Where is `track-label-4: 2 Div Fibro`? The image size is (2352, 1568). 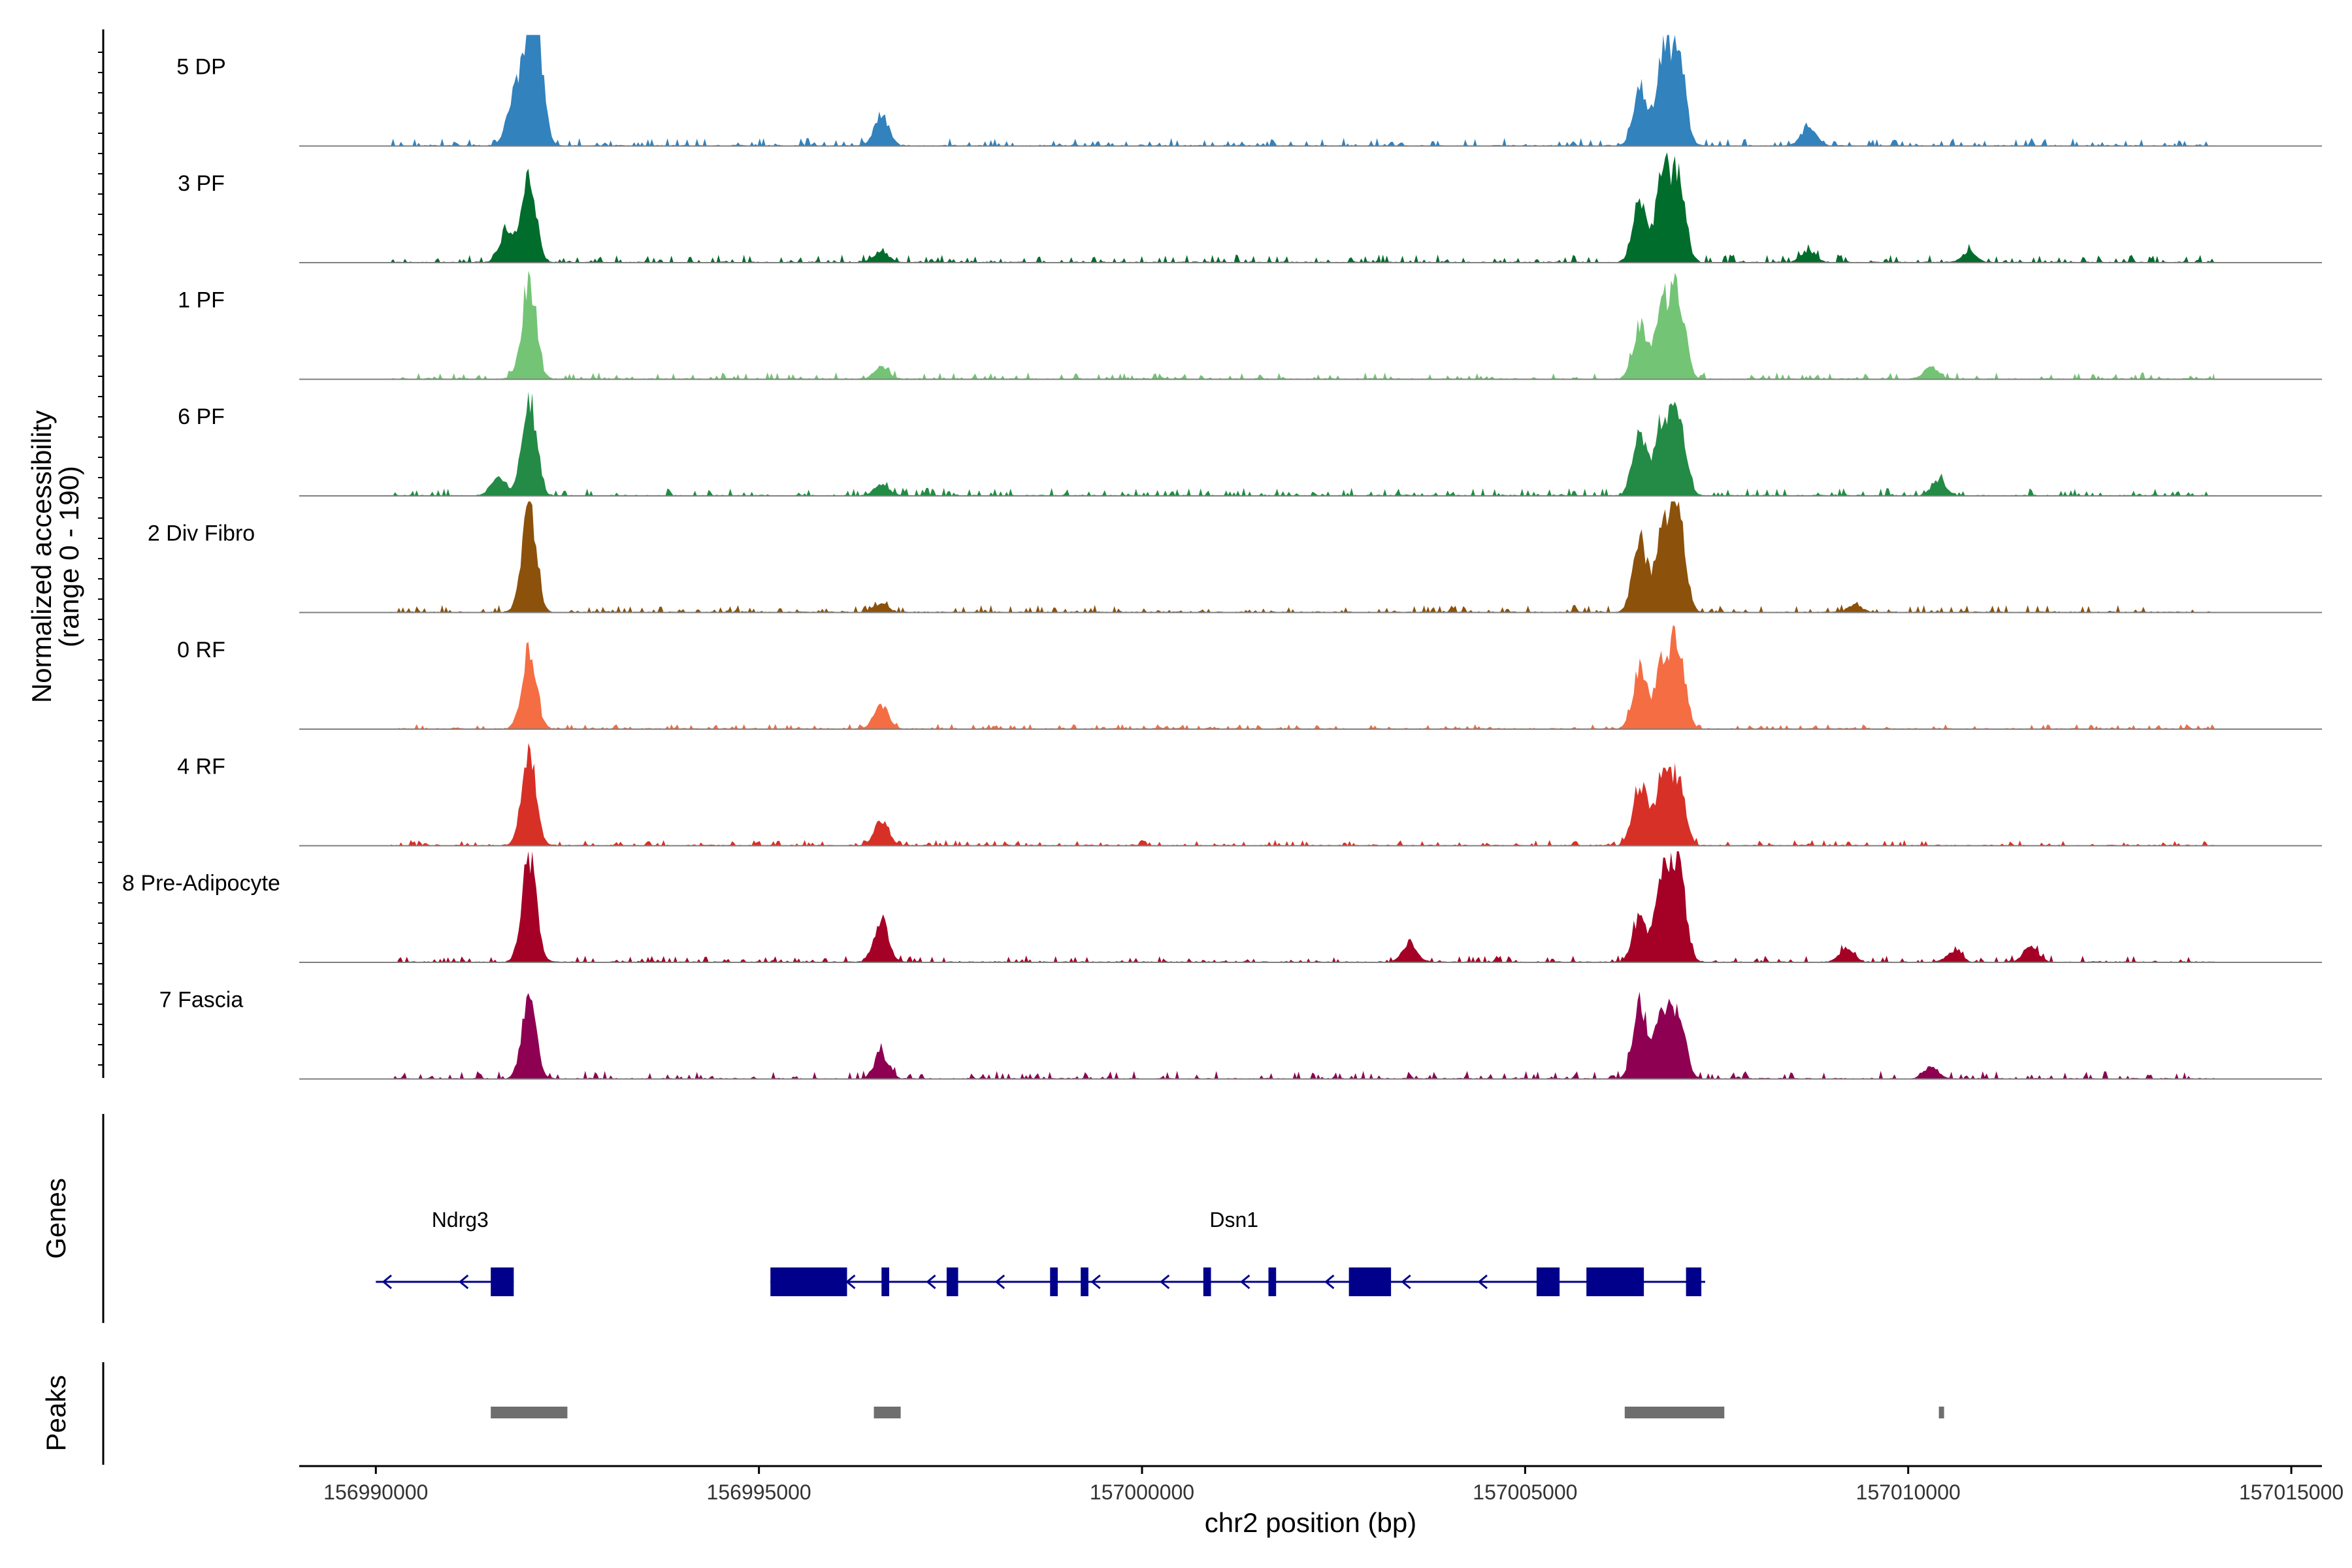 track-label-4: 2 Div Fibro is located at coordinates (201, 533).